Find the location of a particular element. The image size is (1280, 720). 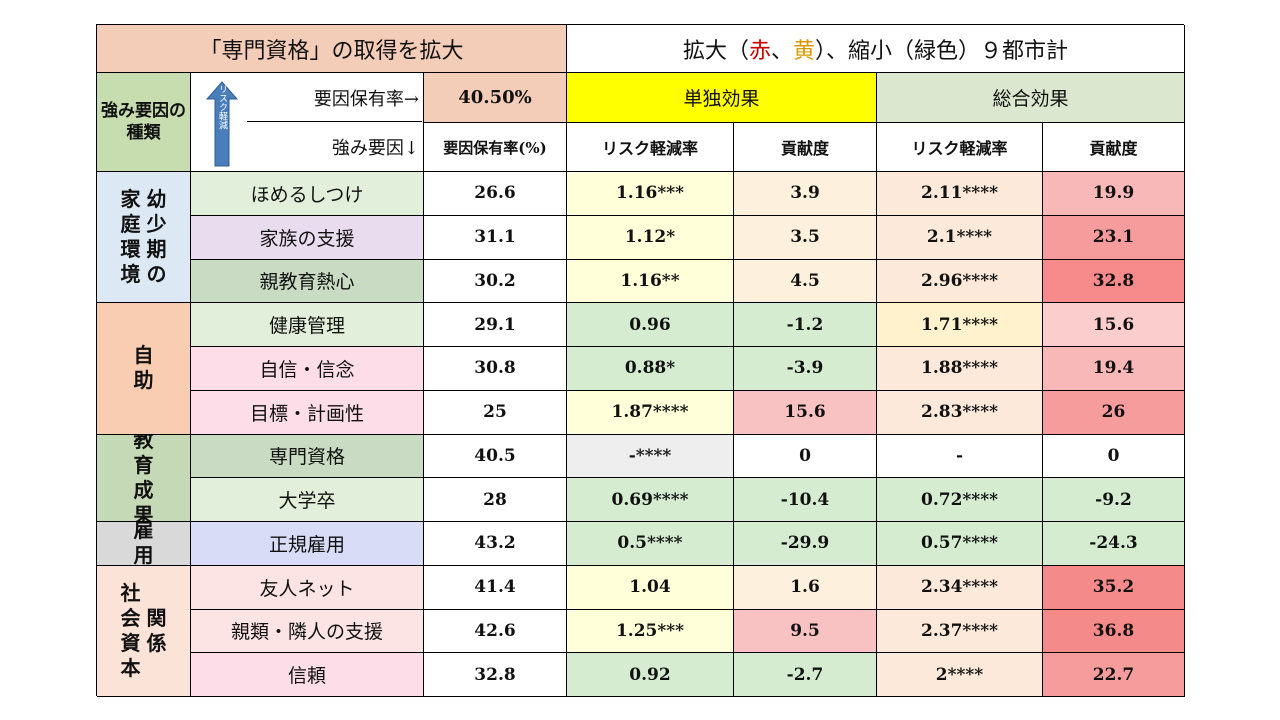

total-contrib-value: 32.8 is located at coordinates (1114, 281).